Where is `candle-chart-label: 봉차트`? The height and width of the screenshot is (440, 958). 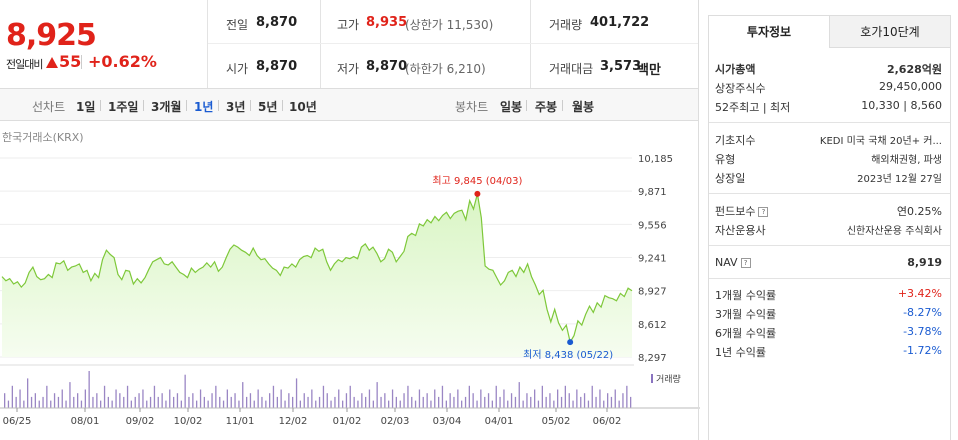 candle-chart-label: 봉차트 is located at coordinates (472, 107).